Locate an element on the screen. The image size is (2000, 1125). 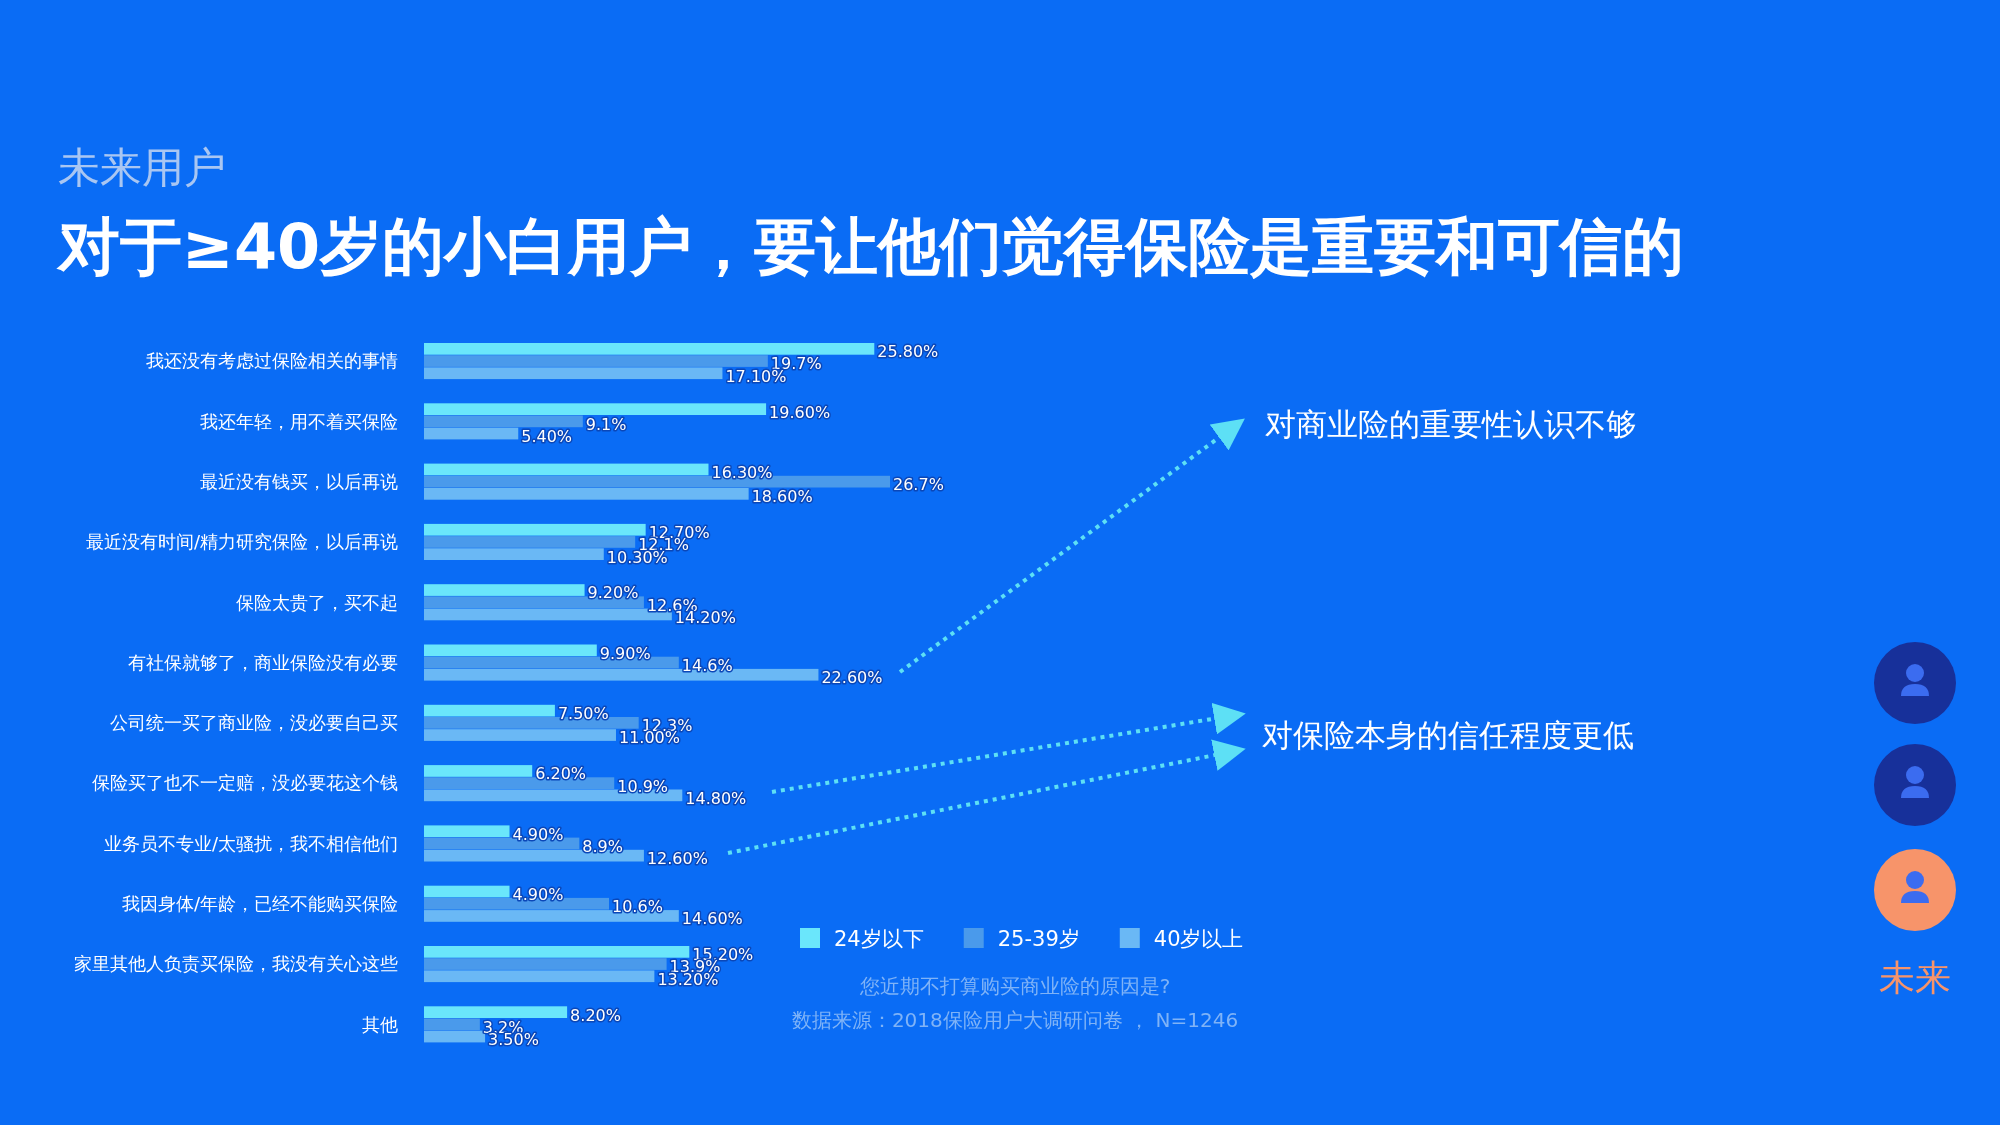
data-label: 26.7% is located at coordinates (918, 484).